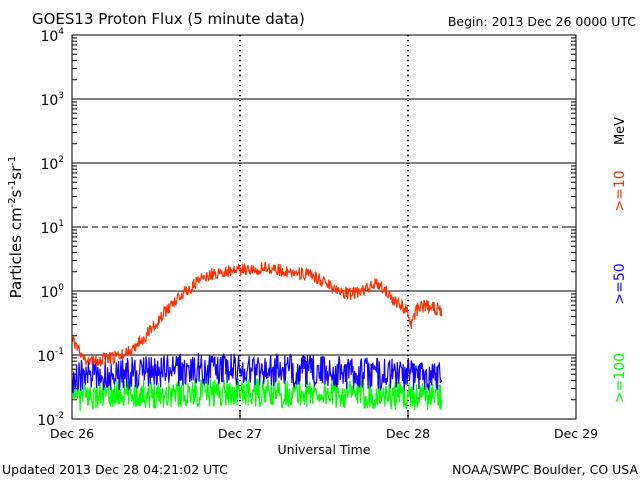 The height and width of the screenshot is (480, 640). Describe the element at coordinates (59, 352) in the screenshot. I see `y-tick-exp-1: -1` at that location.